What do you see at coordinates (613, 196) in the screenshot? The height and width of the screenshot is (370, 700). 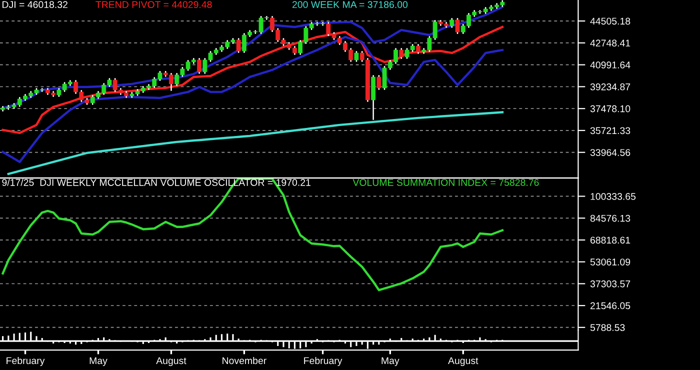 I see `y-tick-label: 100333.65` at bounding box center [613, 196].